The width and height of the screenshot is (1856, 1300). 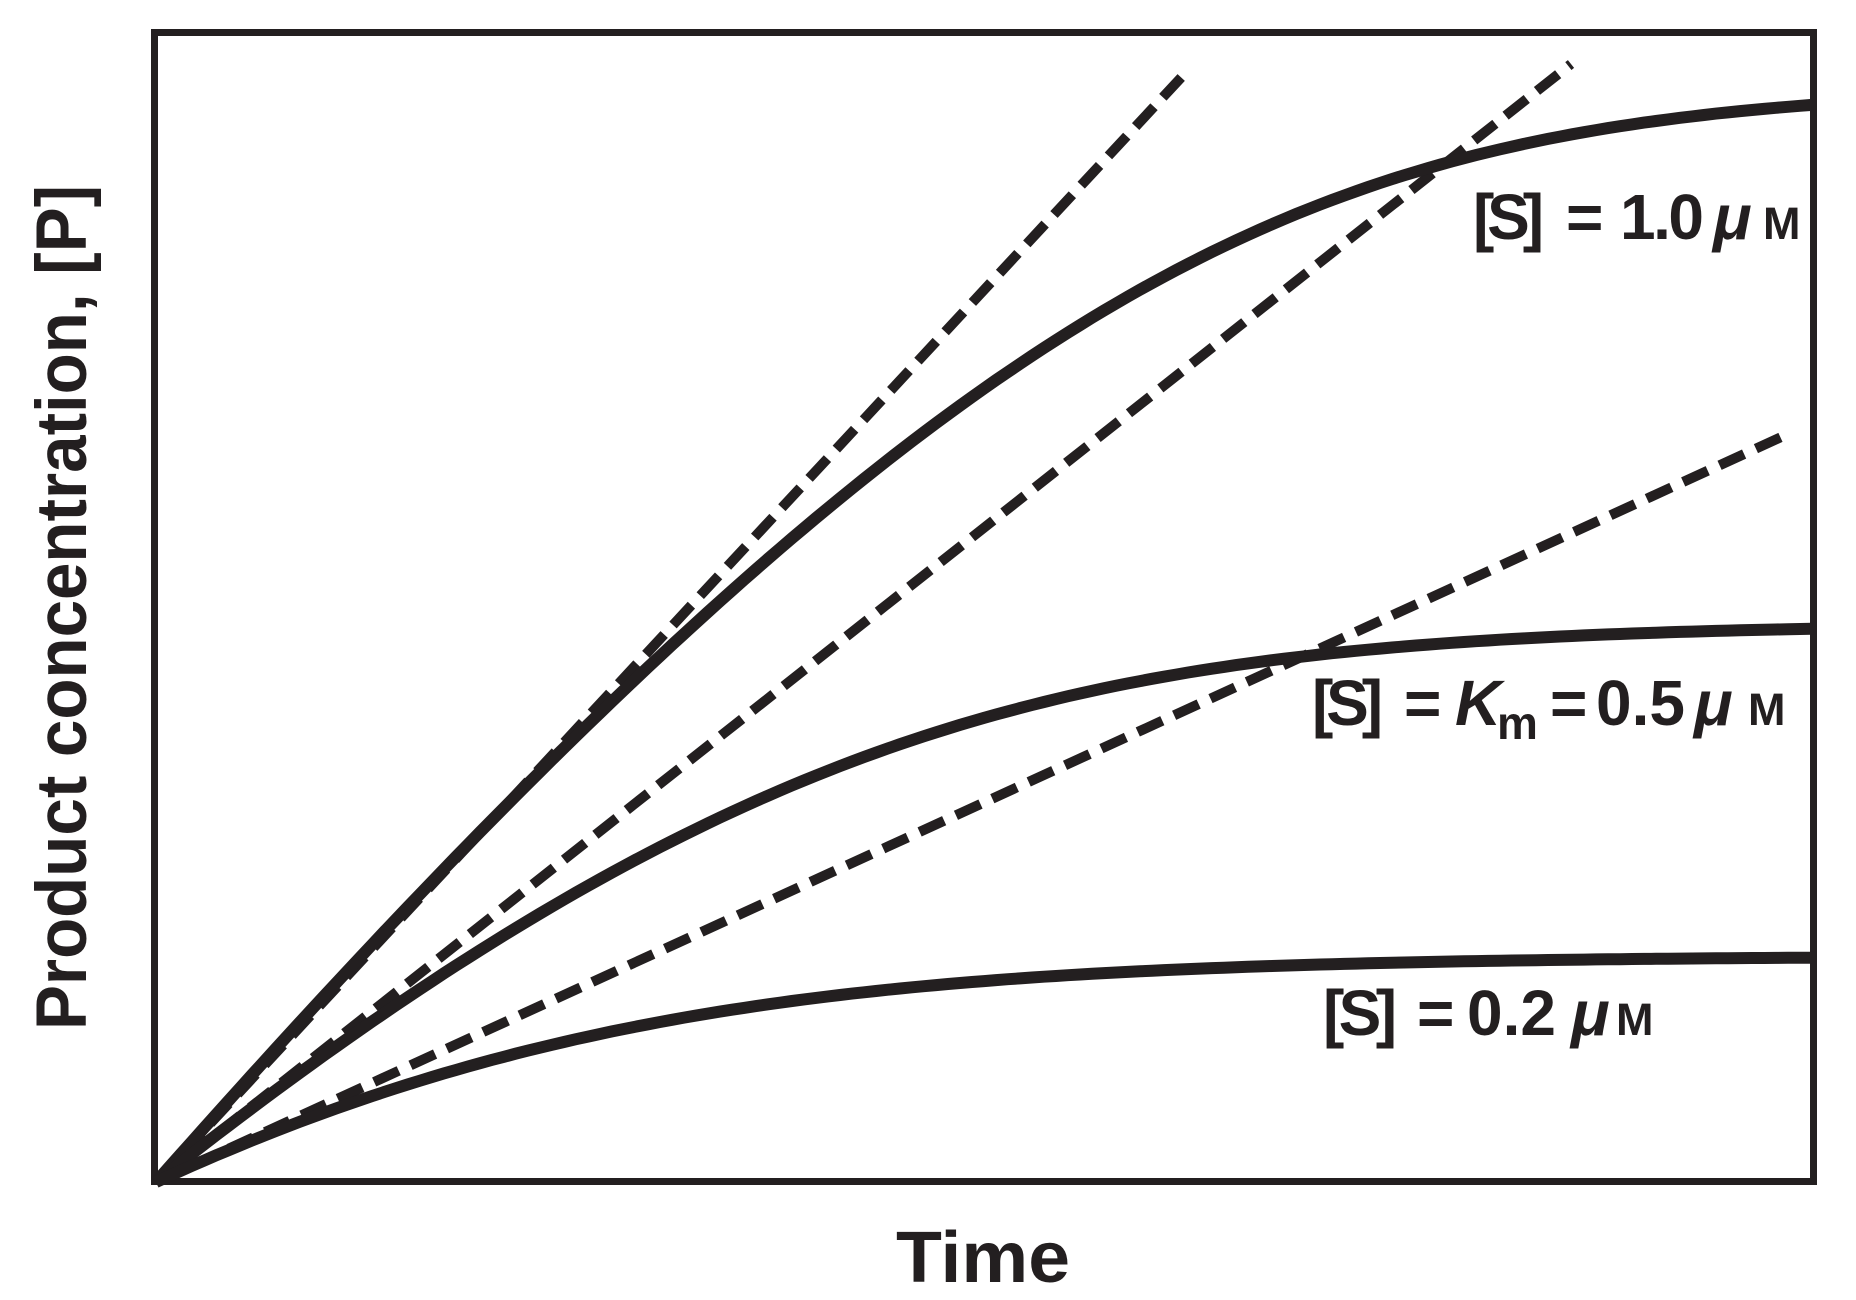 What do you see at coordinates (1480, 703) in the screenshot?
I see `svg-text: K` at bounding box center [1480, 703].